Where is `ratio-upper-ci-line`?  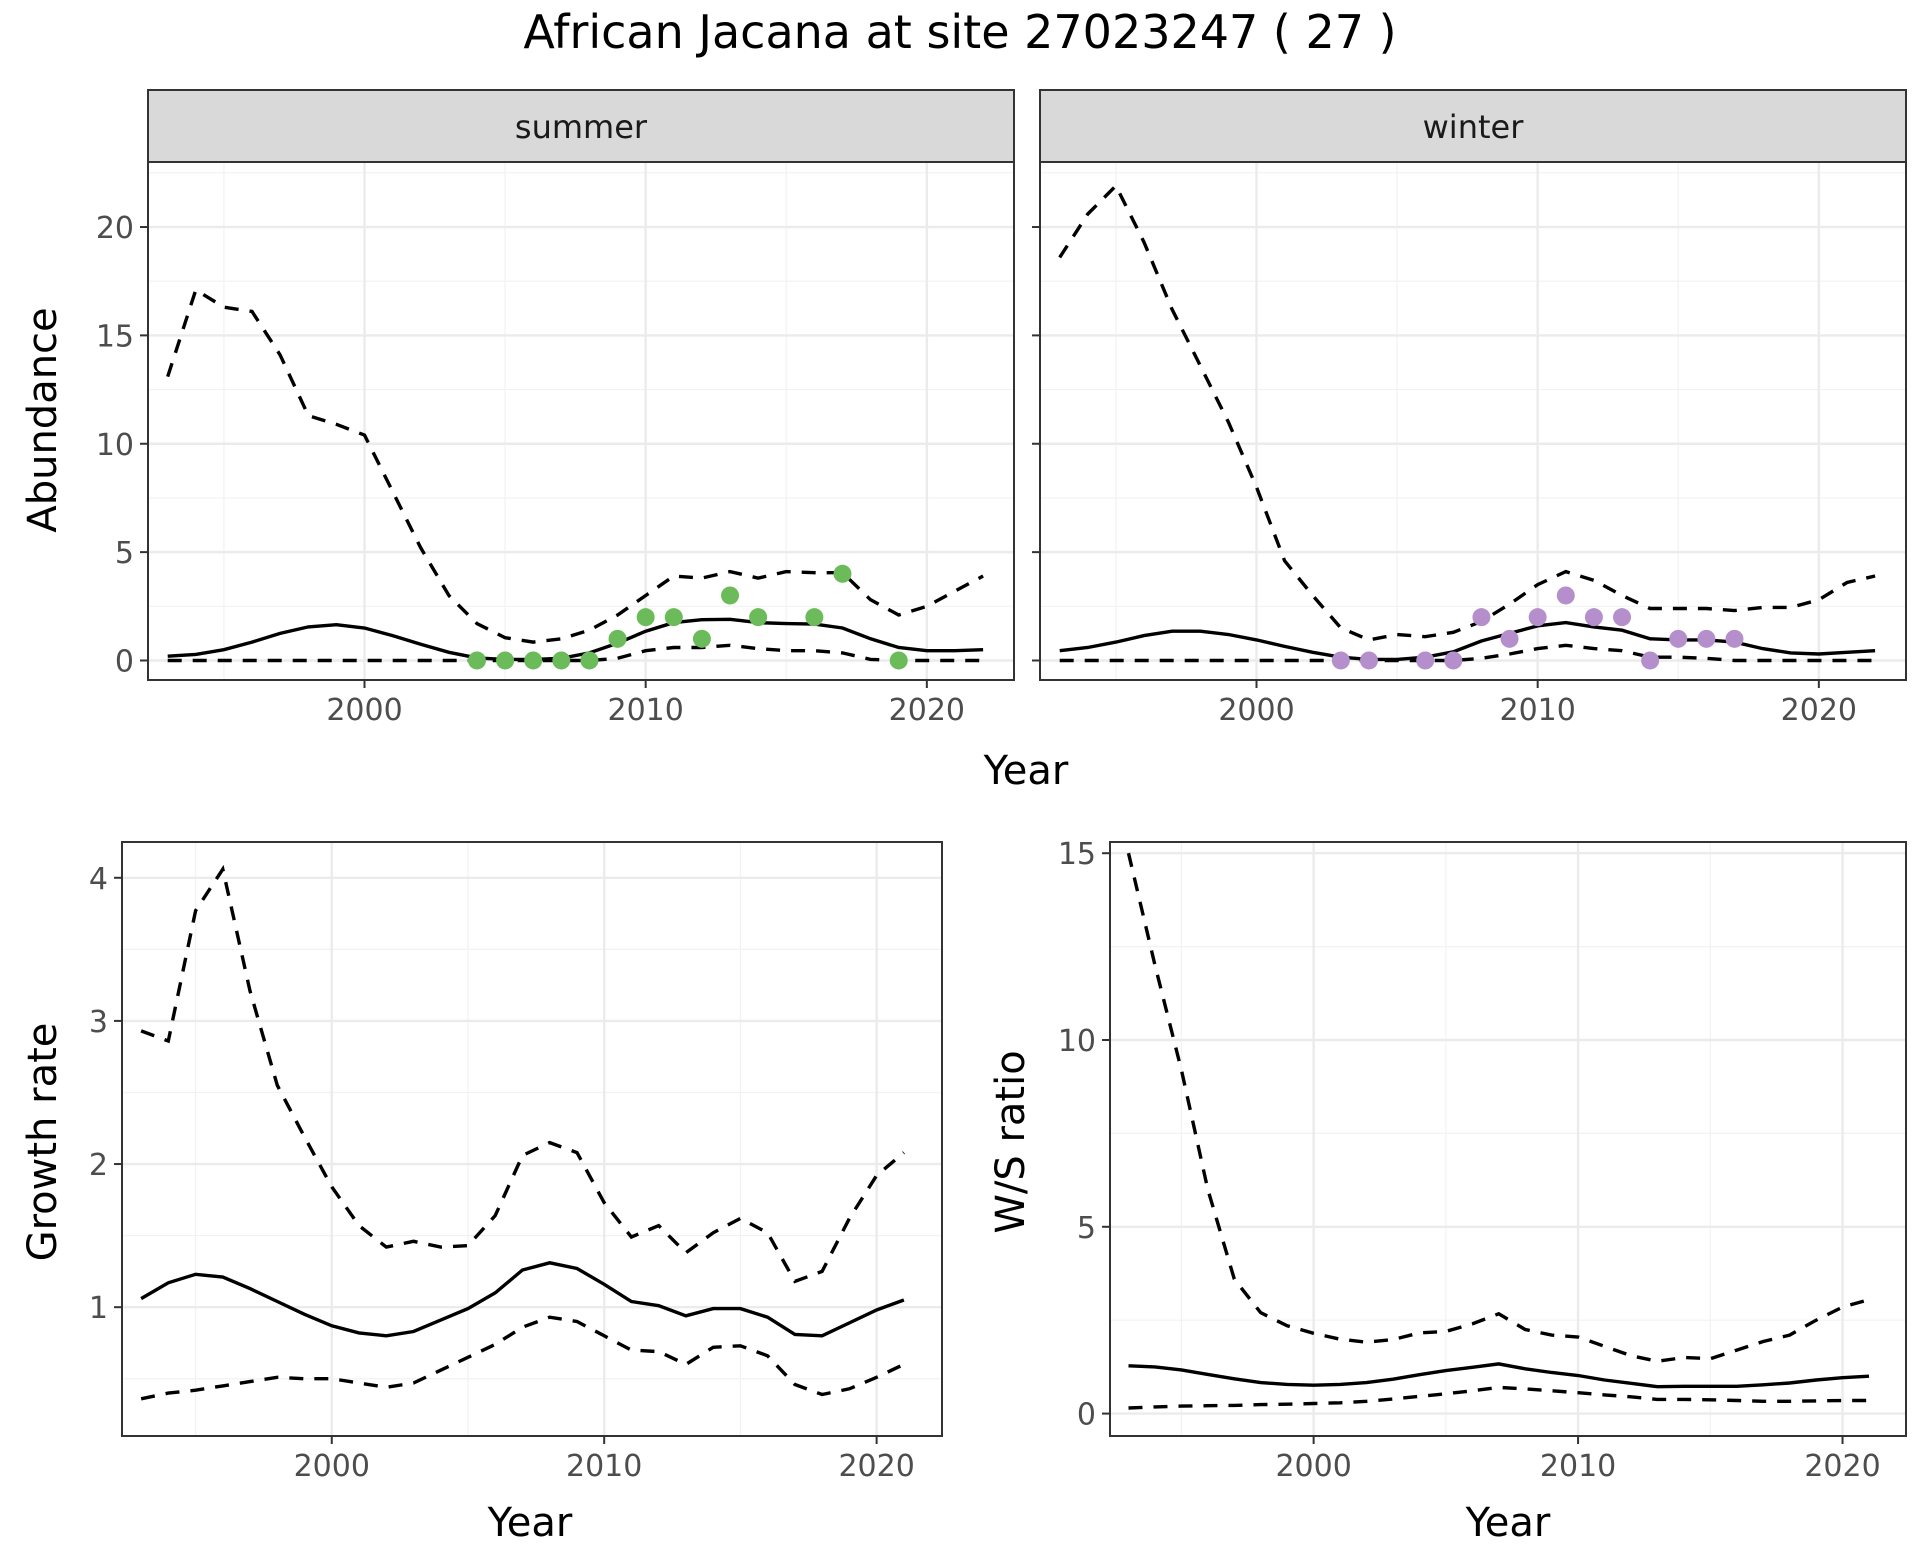
ratio-upper-ci-line is located at coordinates (1498, 1108).